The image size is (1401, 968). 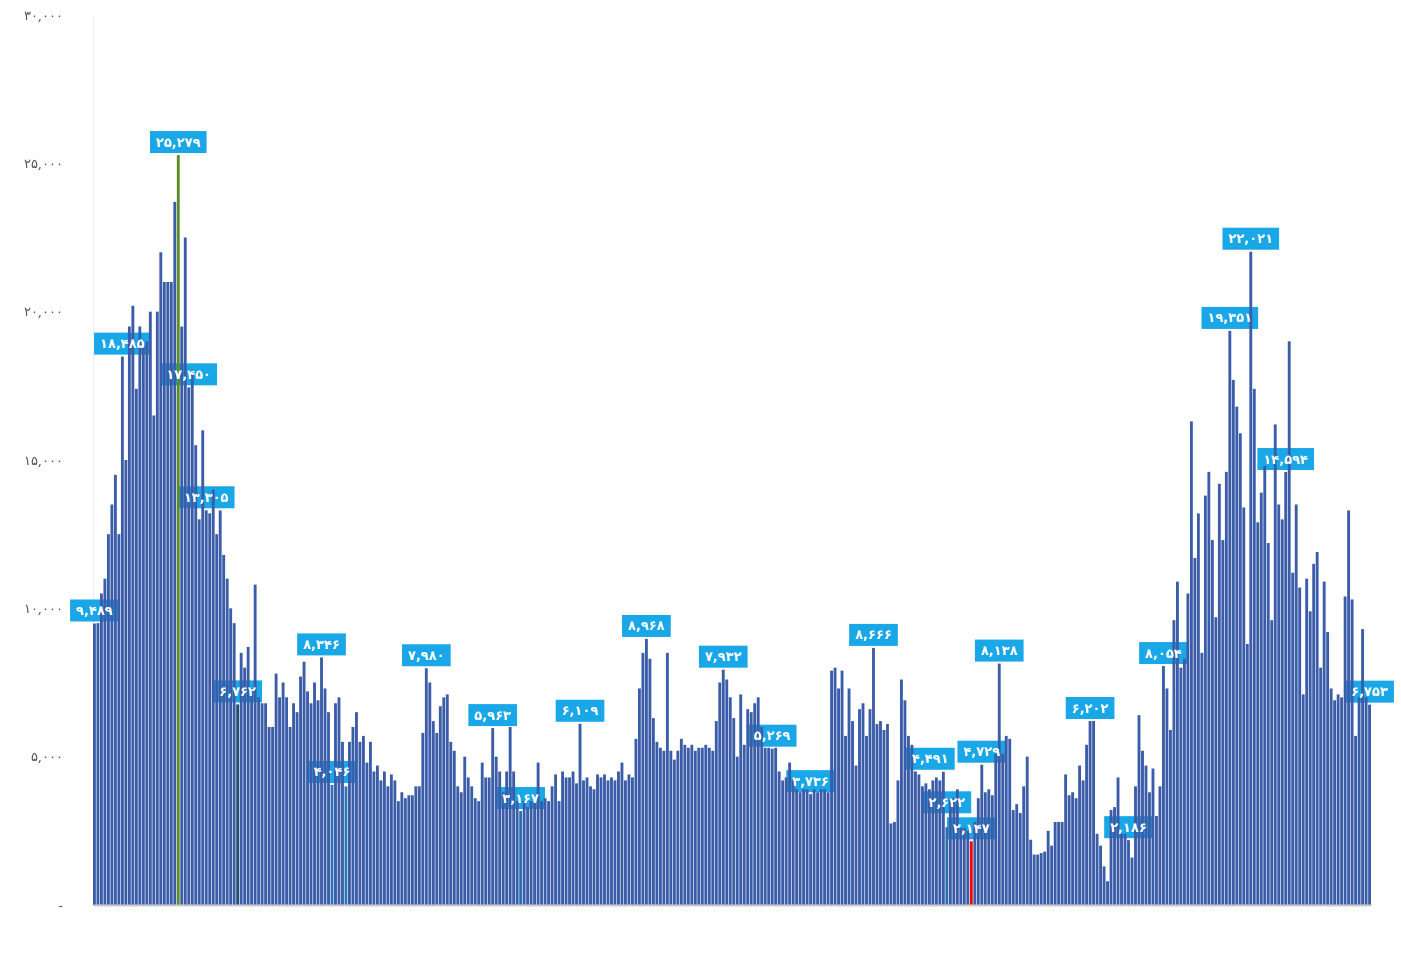 I want to click on data-label: ۴,۰۴۶, so click(x=332, y=772).